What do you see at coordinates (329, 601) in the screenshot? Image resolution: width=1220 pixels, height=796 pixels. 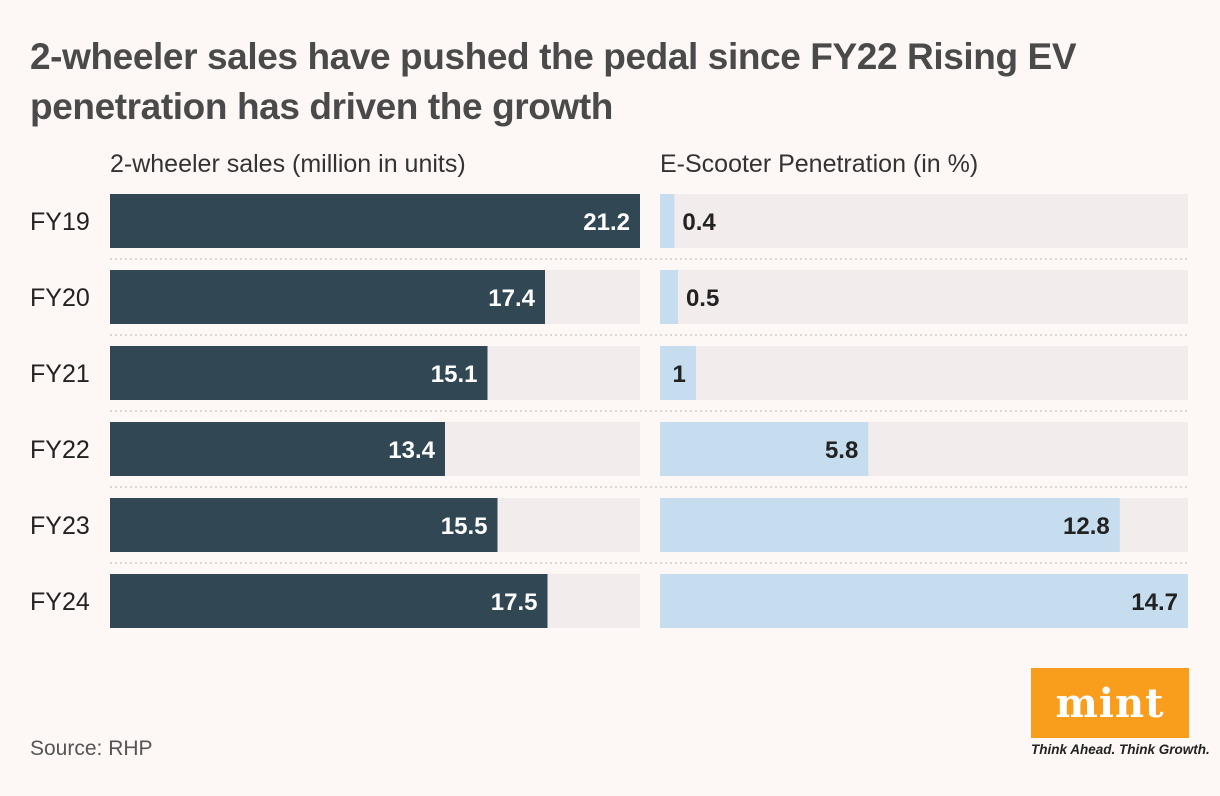 I see `sales-bar-fy24` at bounding box center [329, 601].